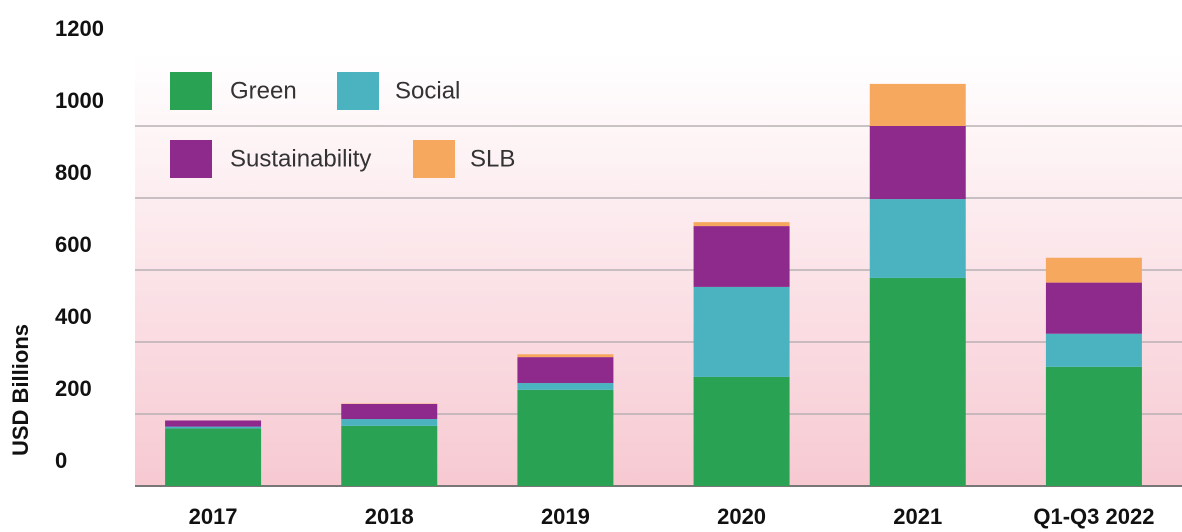  What do you see at coordinates (73, 316) in the screenshot?
I see `y-tick-label: 400` at bounding box center [73, 316].